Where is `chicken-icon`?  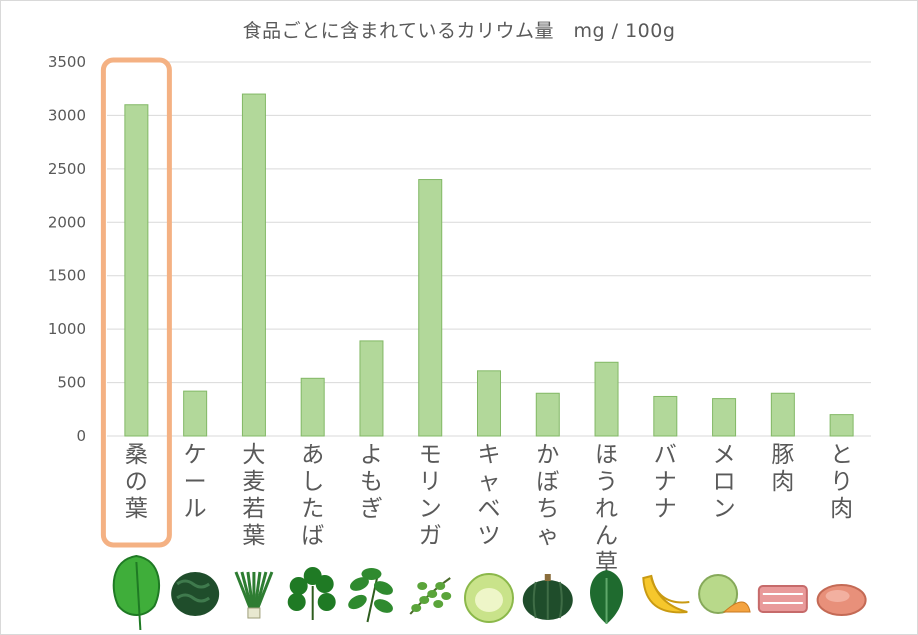
chicken-icon is located at coordinates (841, 600).